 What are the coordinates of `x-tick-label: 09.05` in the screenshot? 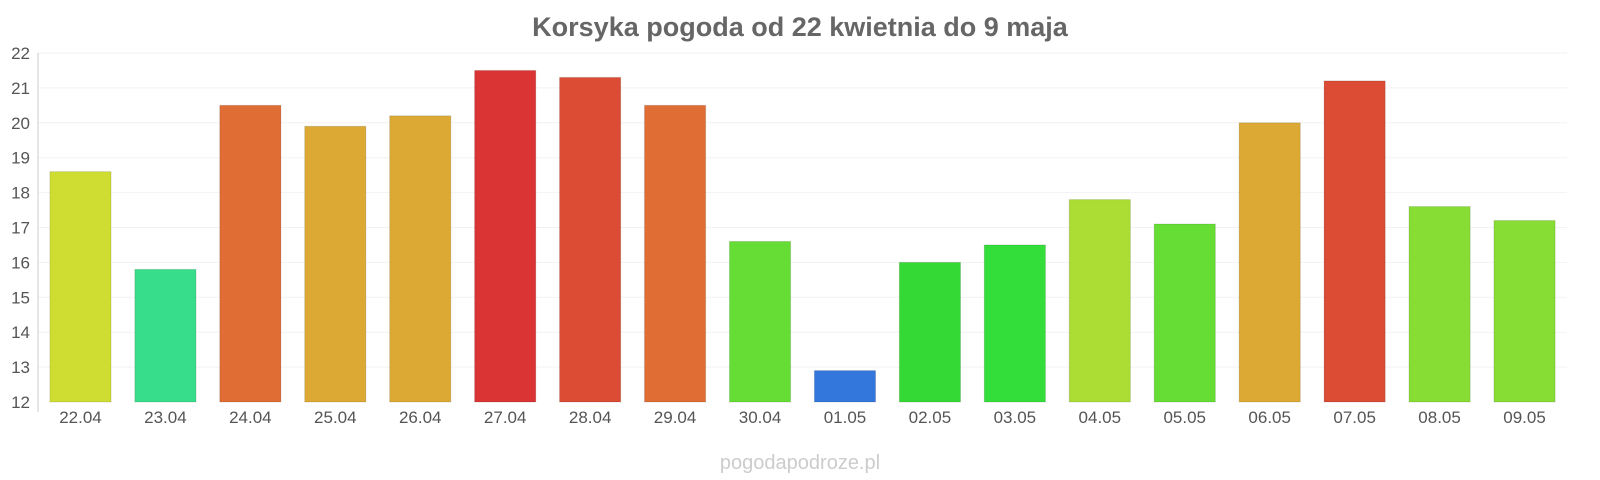 It's located at (1524, 417).